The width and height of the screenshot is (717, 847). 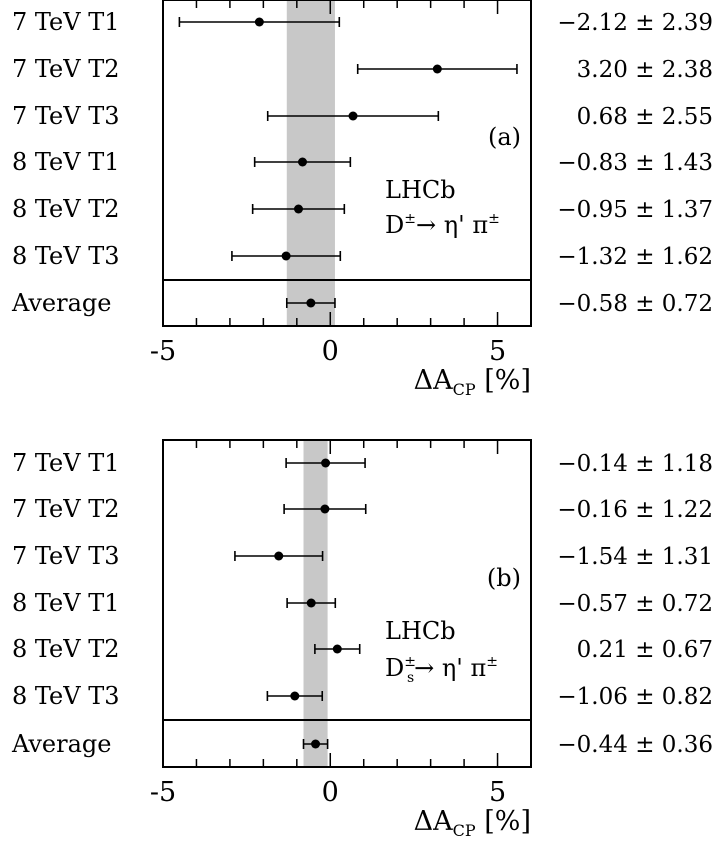 What do you see at coordinates (635, 464) in the screenshot?
I see `row-value: −0.14 ± 1.18` at bounding box center [635, 464].